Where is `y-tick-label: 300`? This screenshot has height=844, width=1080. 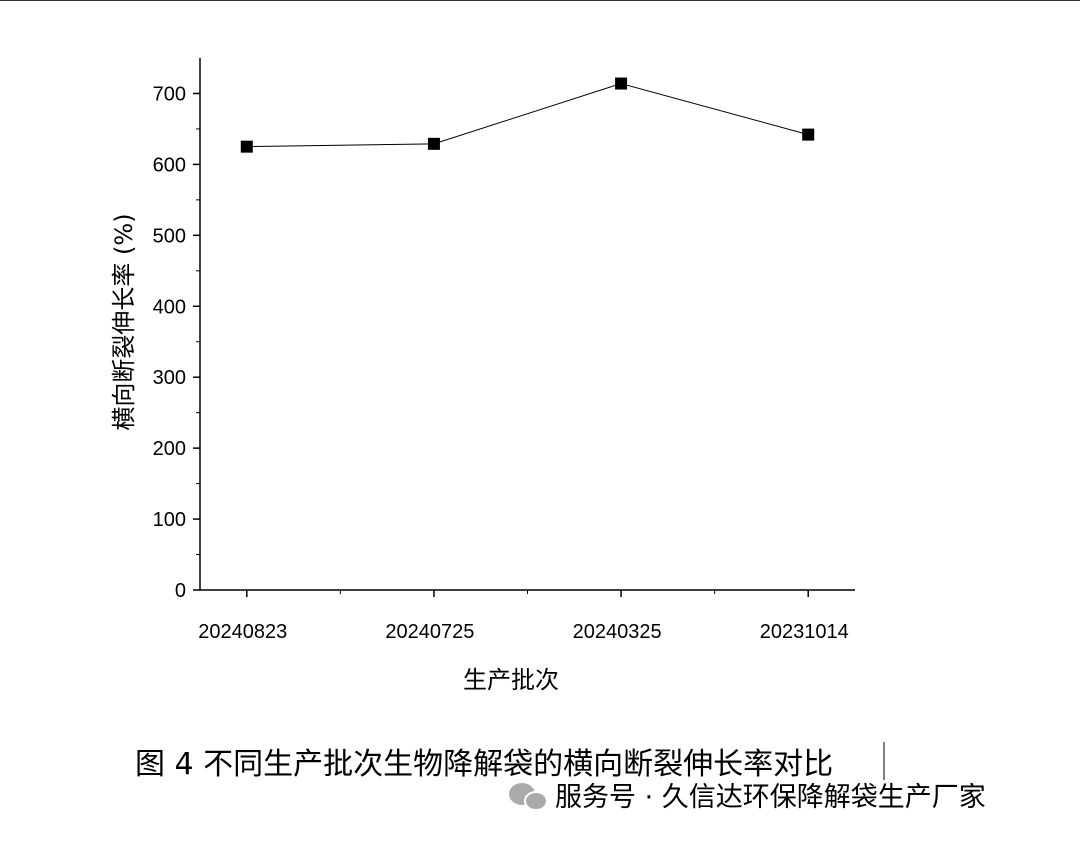 y-tick-label: 300 is located at coordinates (169, 378).